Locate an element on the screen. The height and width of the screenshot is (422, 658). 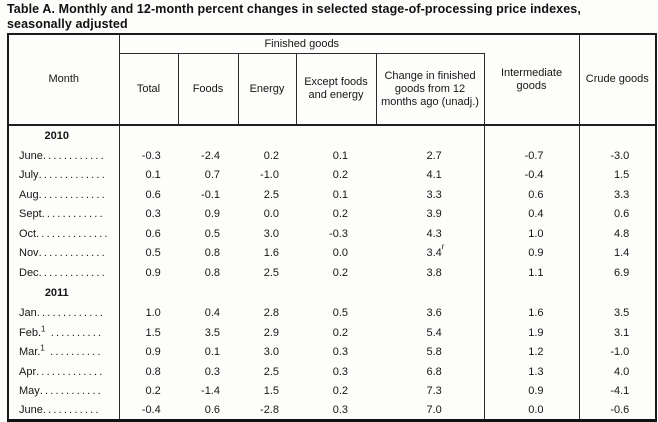
table-row: Oct.............. 0.6 0.5 3.0 -0.3 4.3 1.0 4.8 is located at coordinates (332, 234).